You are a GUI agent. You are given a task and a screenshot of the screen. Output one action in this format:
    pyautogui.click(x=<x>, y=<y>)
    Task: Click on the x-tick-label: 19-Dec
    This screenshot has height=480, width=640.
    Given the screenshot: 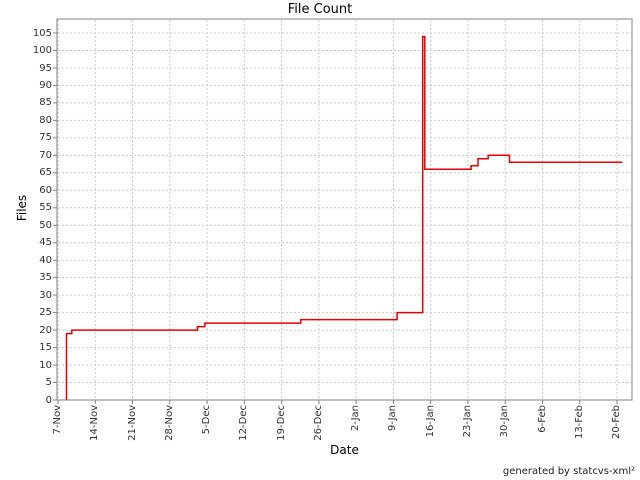 What is the action you would take?
    pyautogui.click(x=281, y=423)
    